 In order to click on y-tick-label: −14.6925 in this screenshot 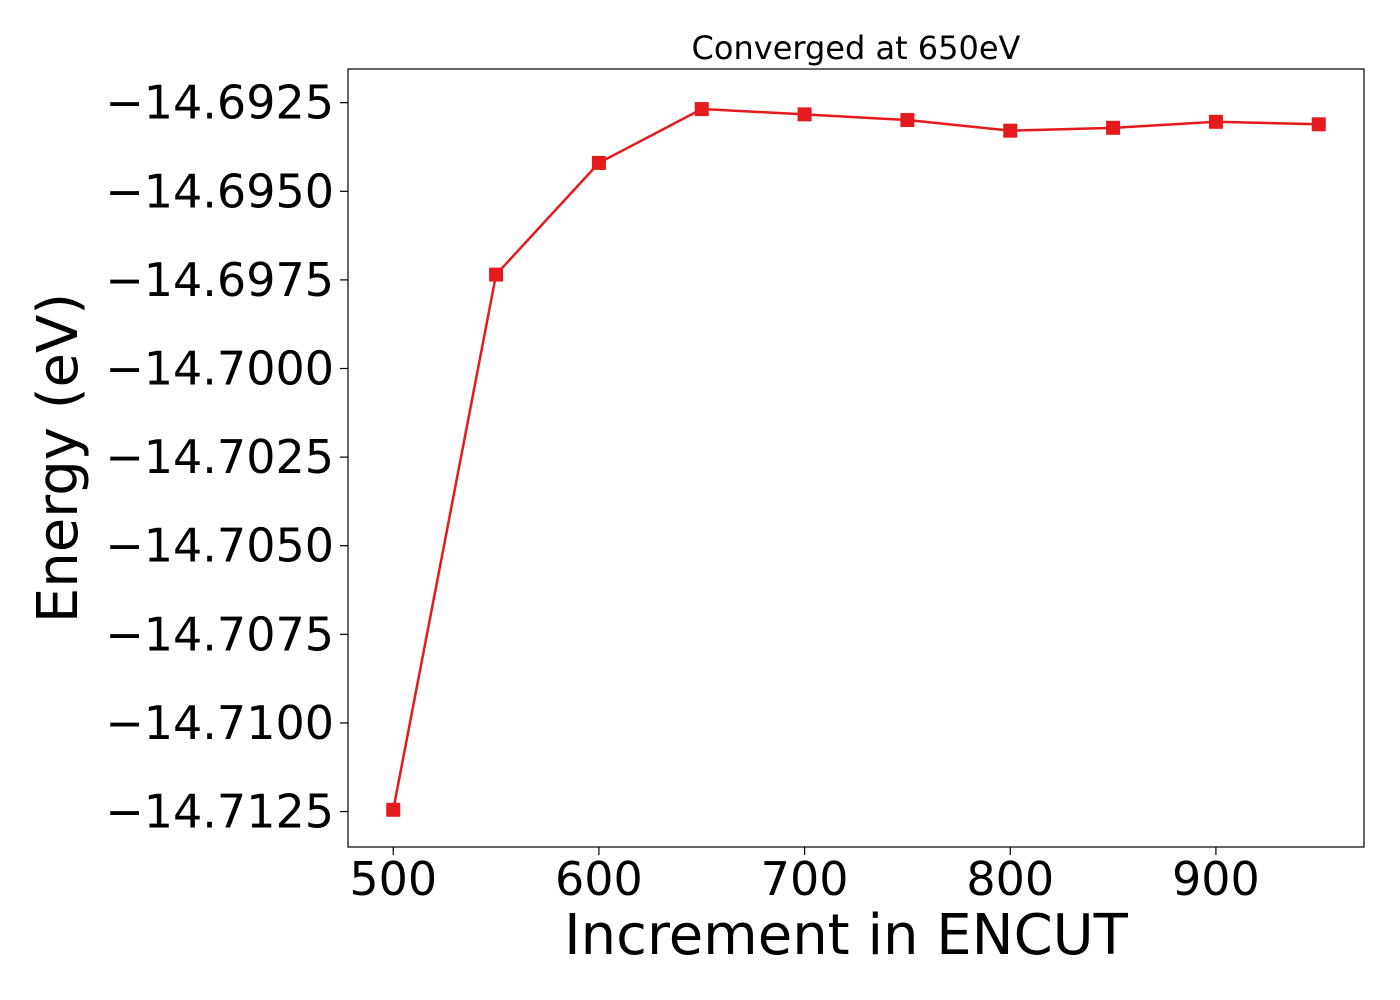, I will do `click(219, 103)`.